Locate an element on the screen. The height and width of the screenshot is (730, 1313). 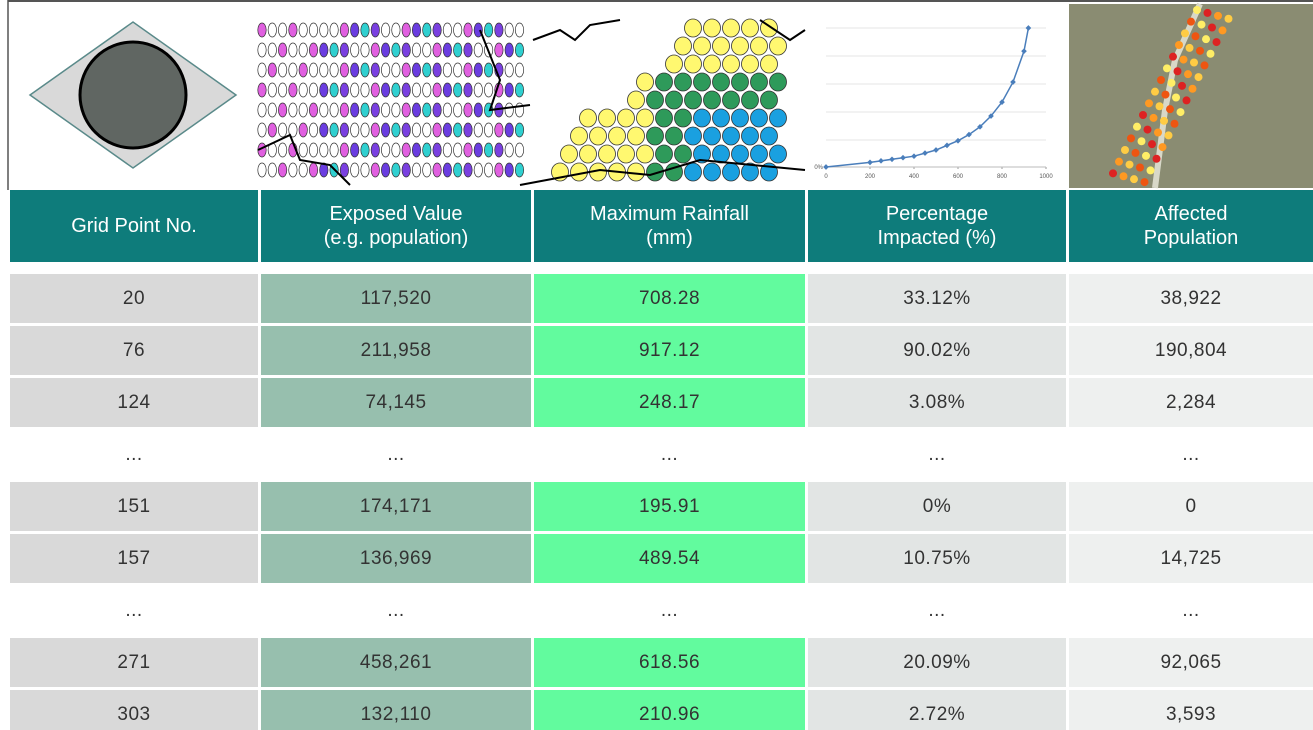
table-cell: 132,110 is located at coordinates (396, 710).